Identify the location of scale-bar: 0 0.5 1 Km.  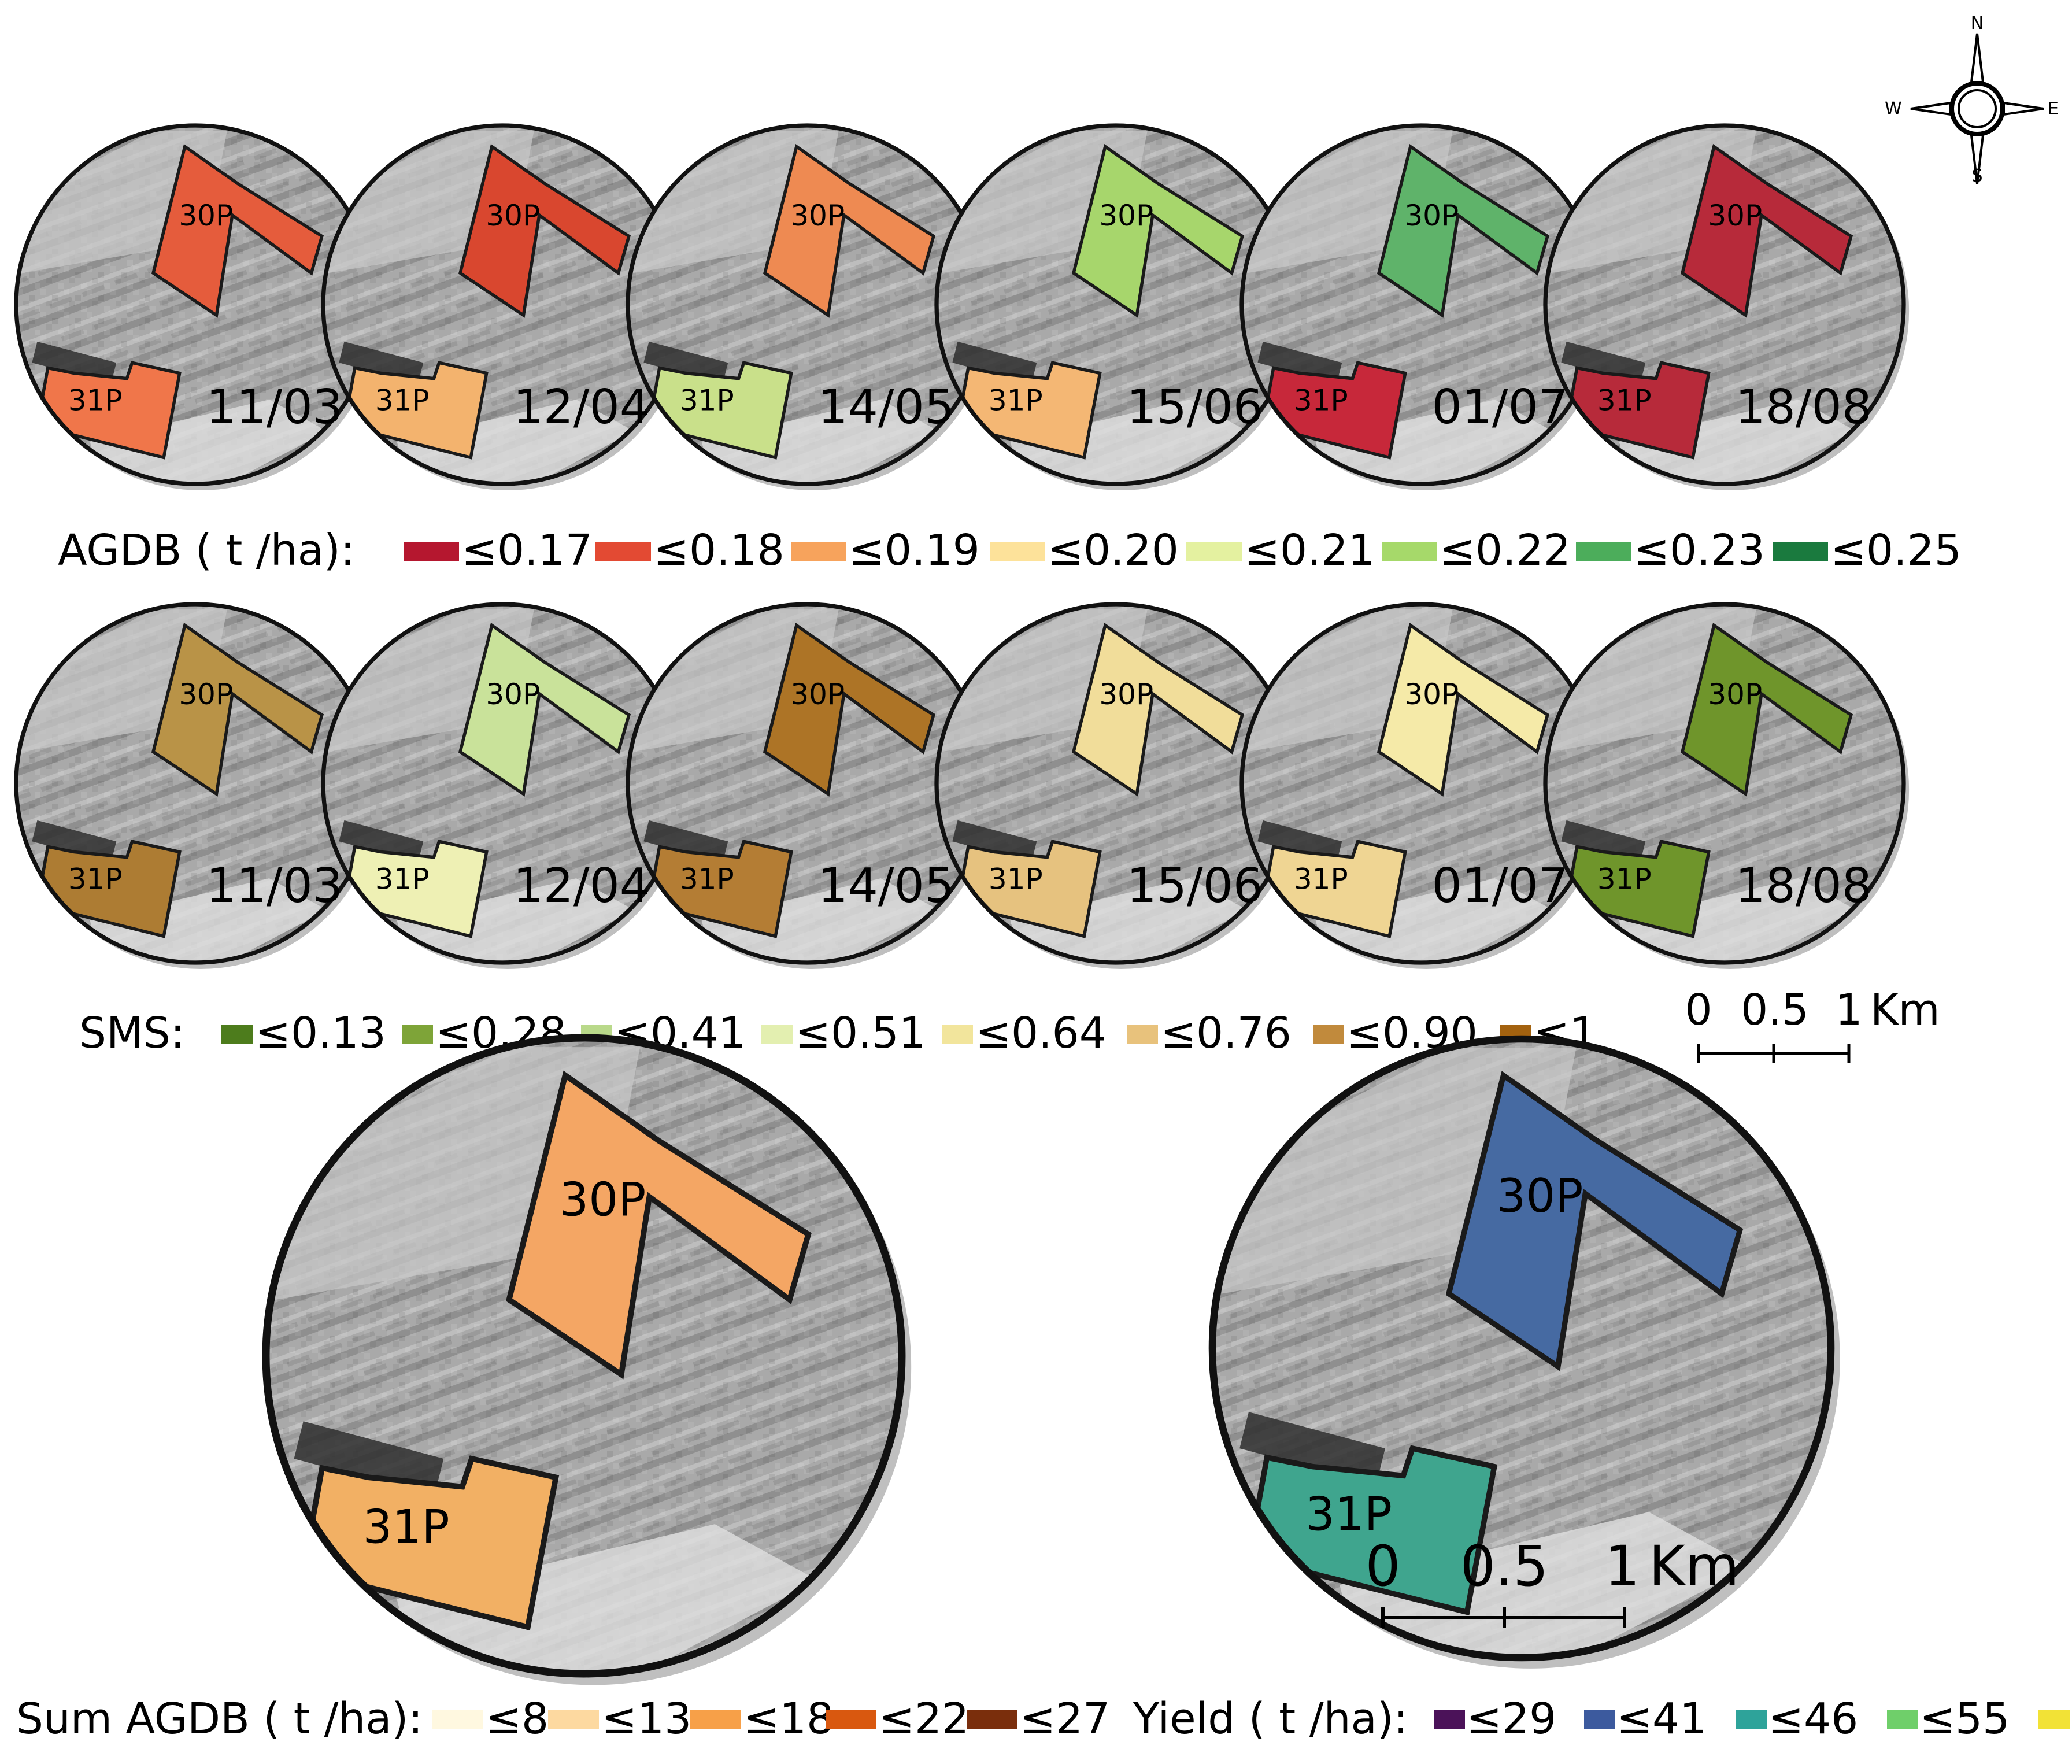
(1813, 1024).